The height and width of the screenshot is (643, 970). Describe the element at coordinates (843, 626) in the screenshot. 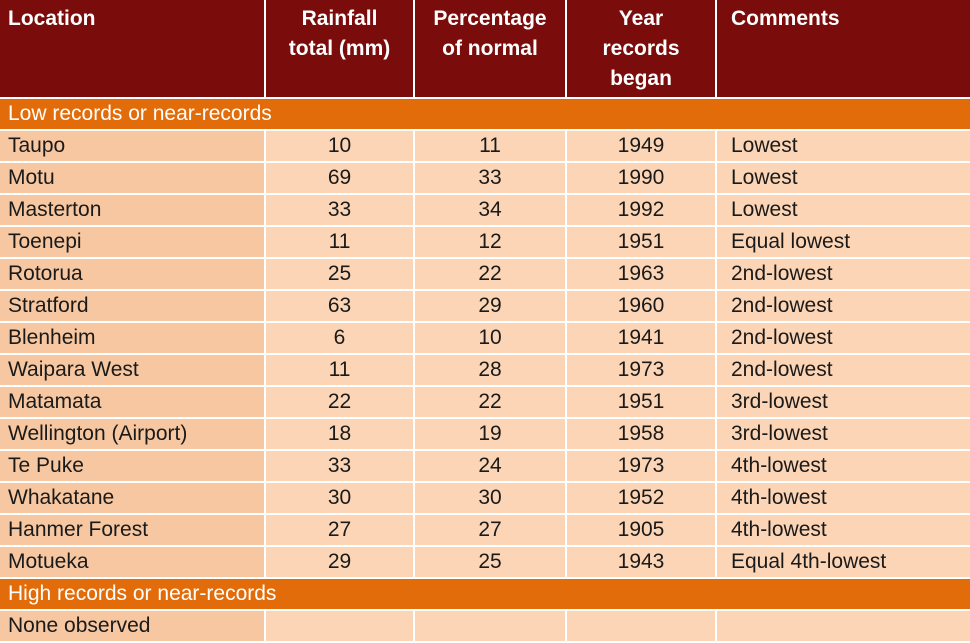

I see `cell-comments` at that location.